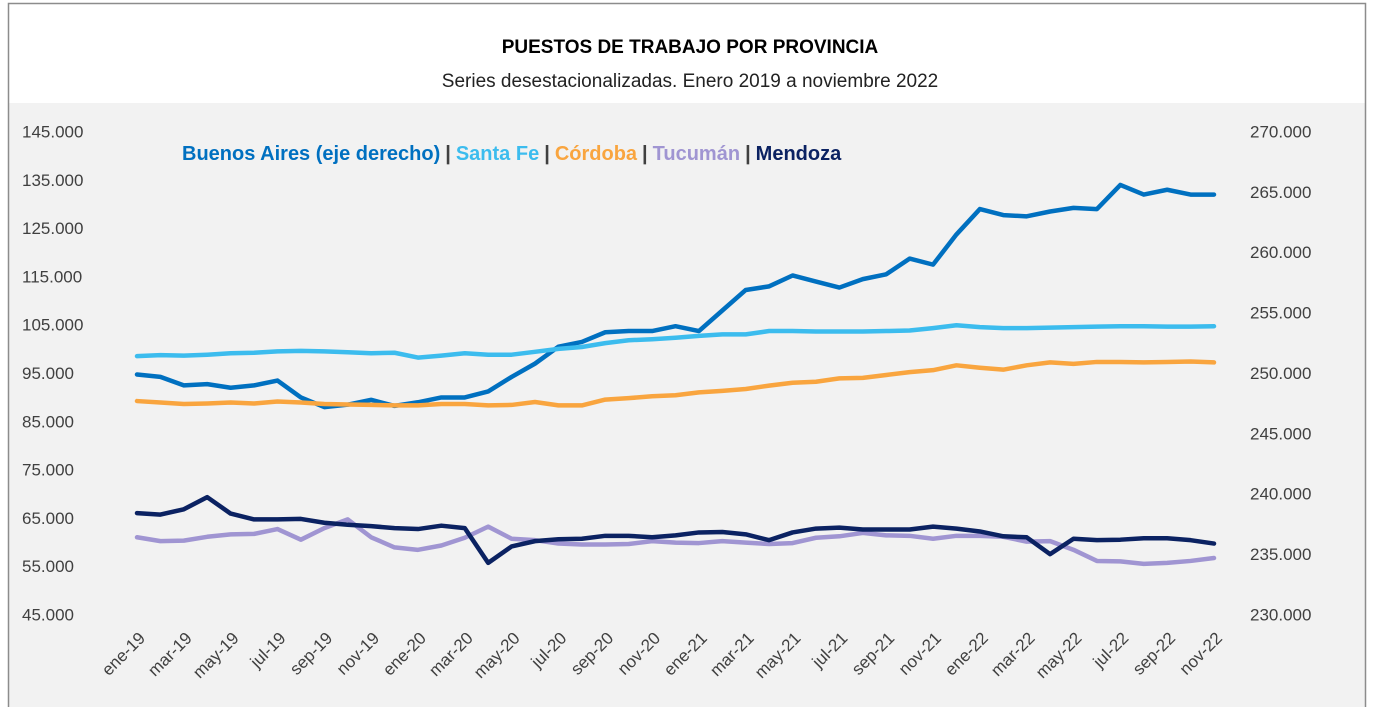 This screenshot has height=707, width=1373. Describe the element at coordinates (48, 518) in the screenshot. I see `y-tick-label: 65.000` at that location.